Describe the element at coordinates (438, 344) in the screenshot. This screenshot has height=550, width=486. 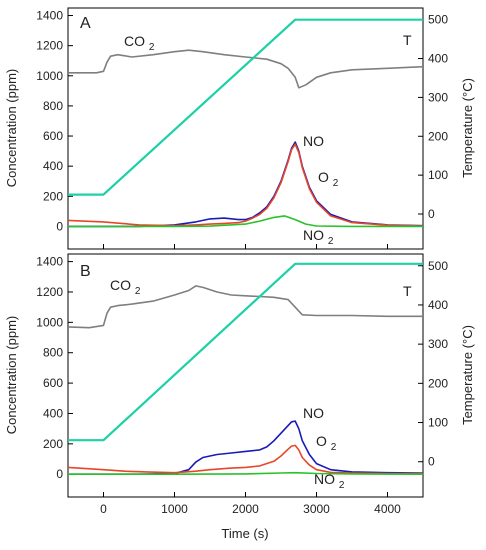
I see `panel-b-y2tick-label: 300` at that location.